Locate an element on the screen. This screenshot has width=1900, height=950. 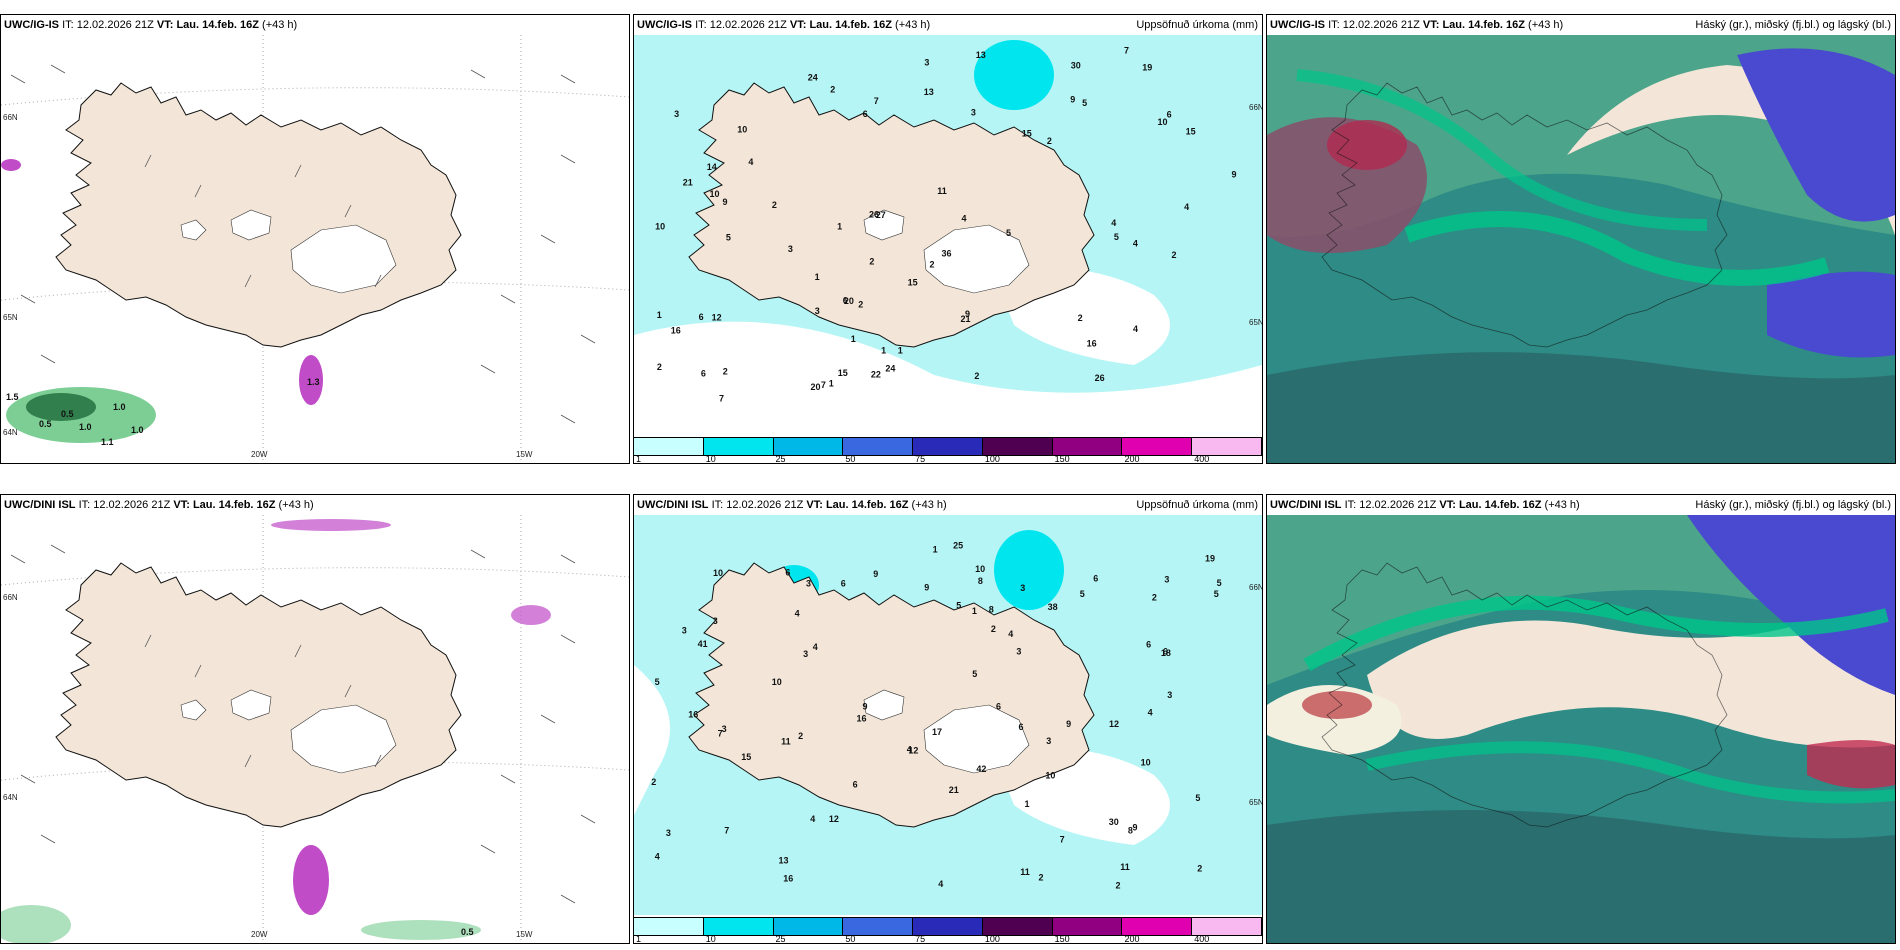
precip-value: 42 is located at coordinates (981, 769).